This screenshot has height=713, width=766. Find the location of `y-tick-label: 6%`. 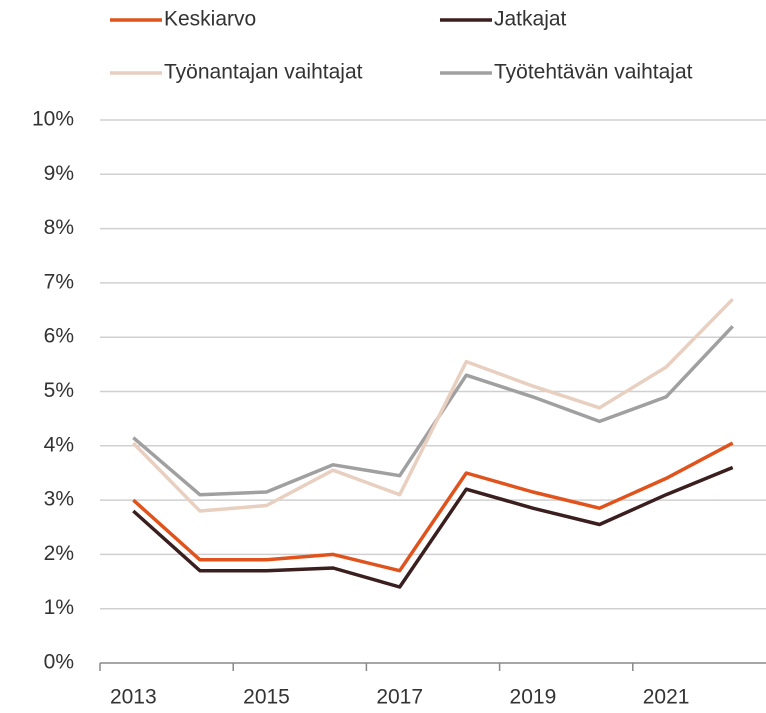

y-tick-label: 6% is located at coordinates (59, 336).